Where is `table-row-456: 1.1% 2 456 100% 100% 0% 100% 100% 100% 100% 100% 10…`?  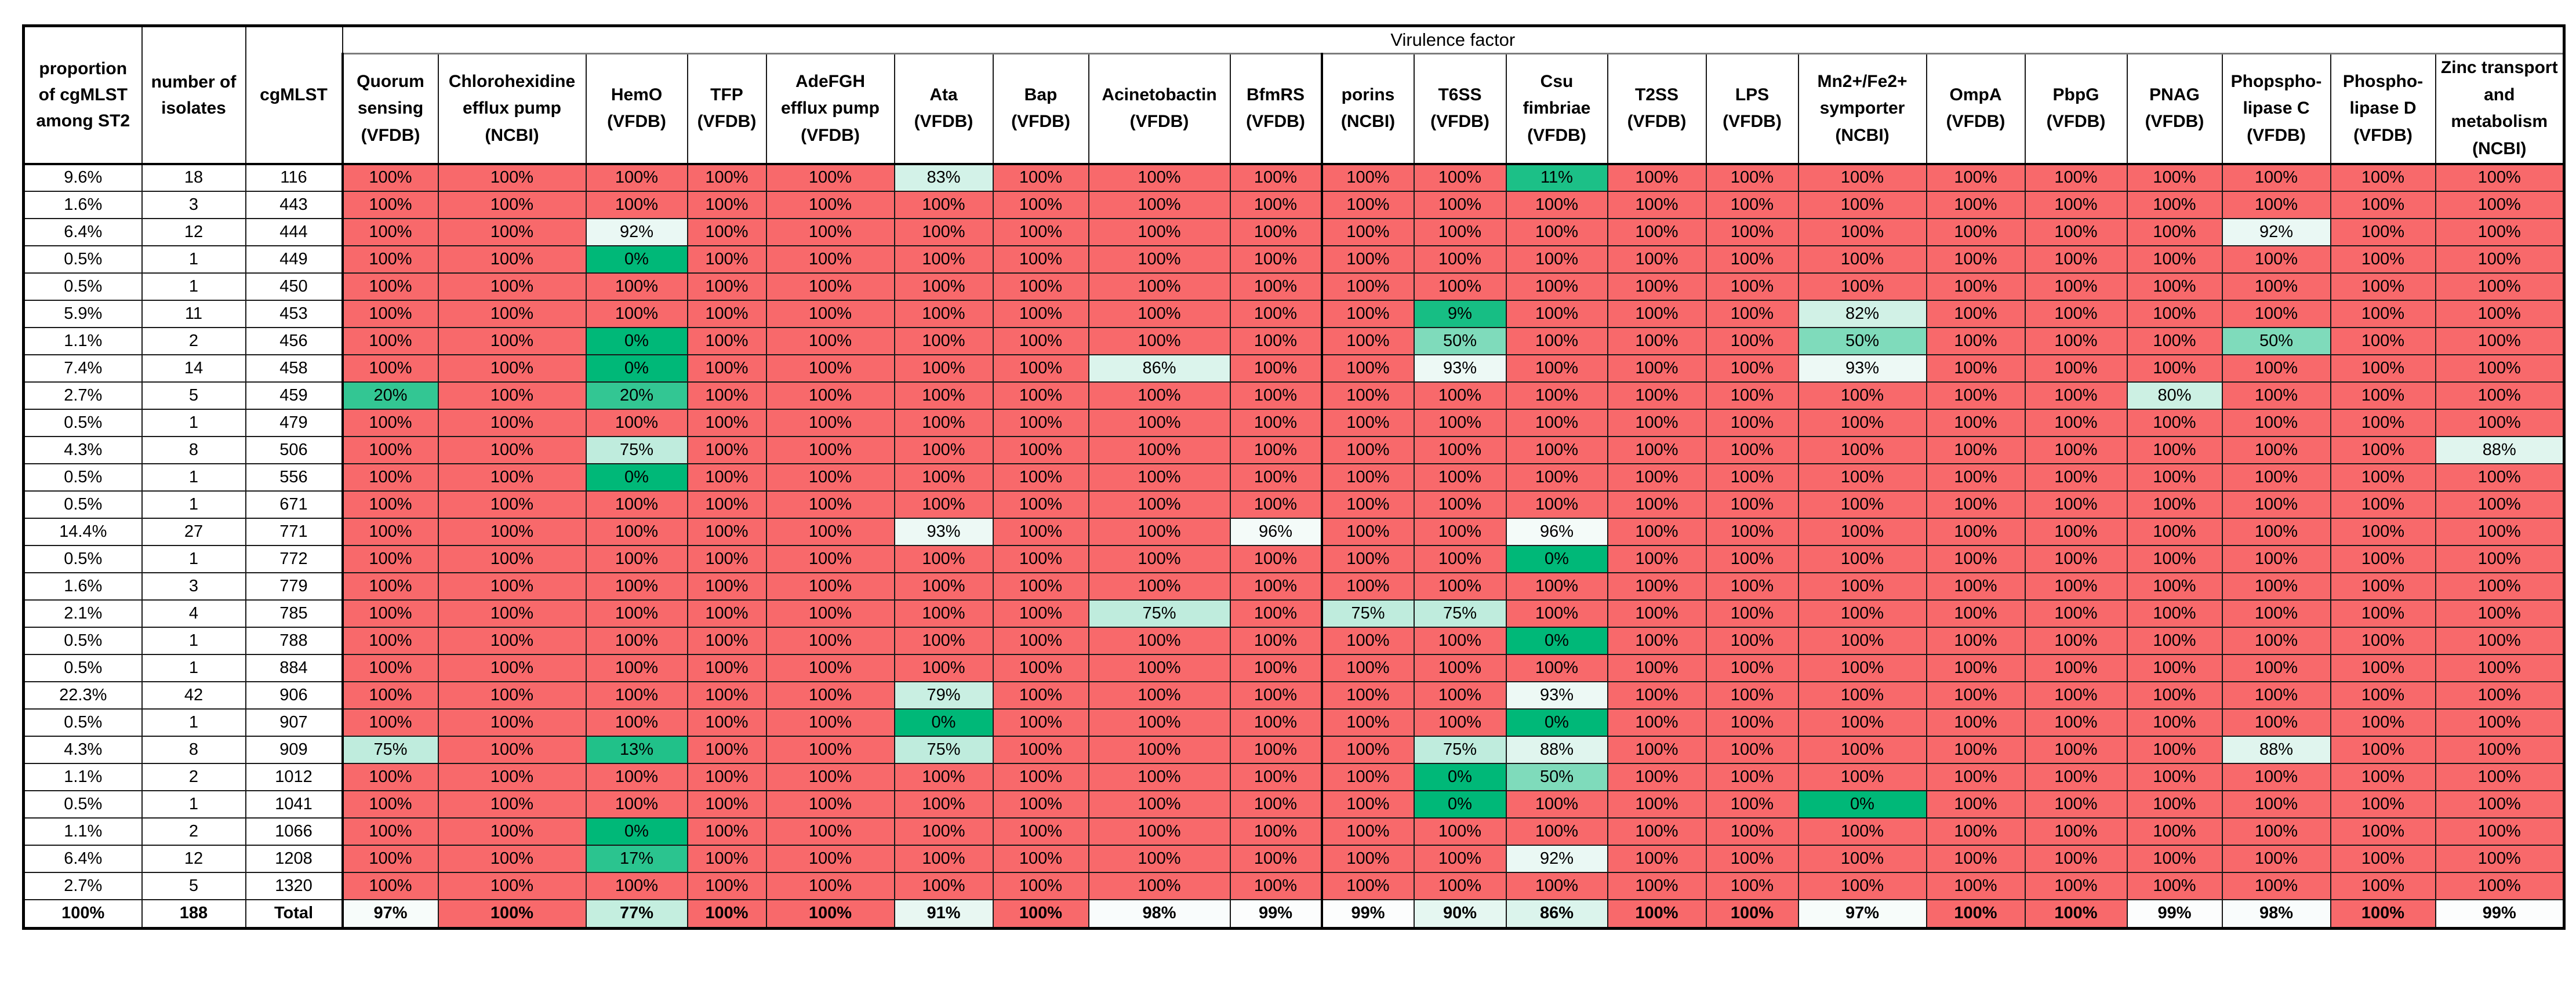 table-row-456: 1.1% 2 456 100% 100% 0% 100% 100% 100% 100% 100% 10… is located at coordinates (1294, 341).